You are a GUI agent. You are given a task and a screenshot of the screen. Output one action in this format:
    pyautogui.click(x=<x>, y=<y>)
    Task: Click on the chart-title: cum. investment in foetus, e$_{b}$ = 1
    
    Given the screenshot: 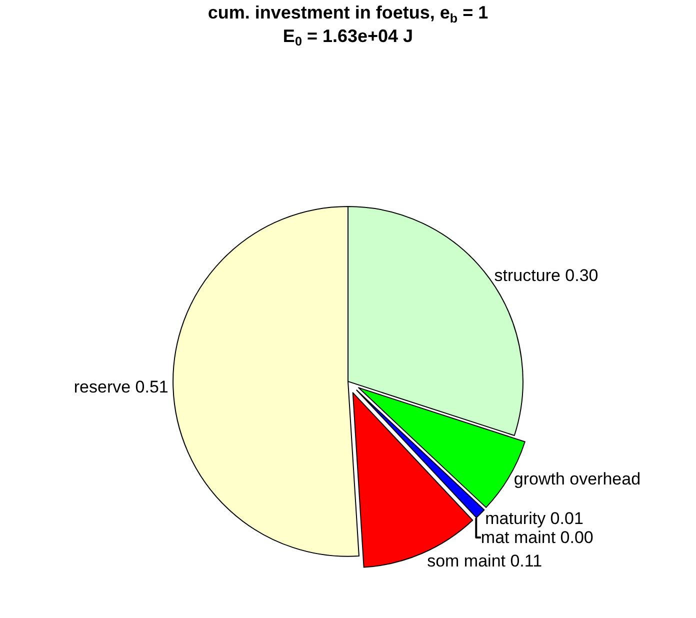 What is the action you would take?
    pyautogui.click(x=348, y=14)
    